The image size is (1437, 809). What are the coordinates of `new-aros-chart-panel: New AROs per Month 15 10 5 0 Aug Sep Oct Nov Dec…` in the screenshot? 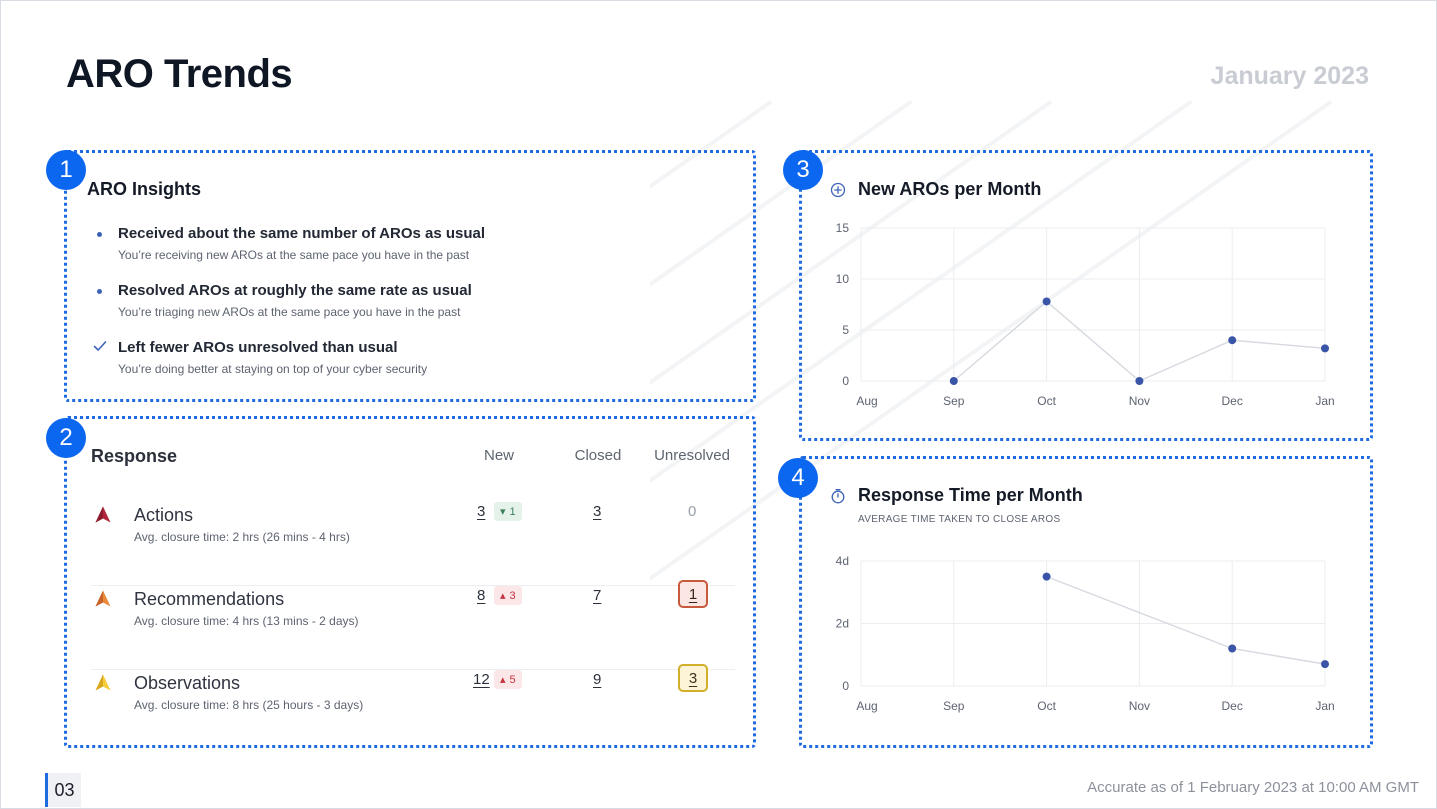 It's located at (1086, 295).